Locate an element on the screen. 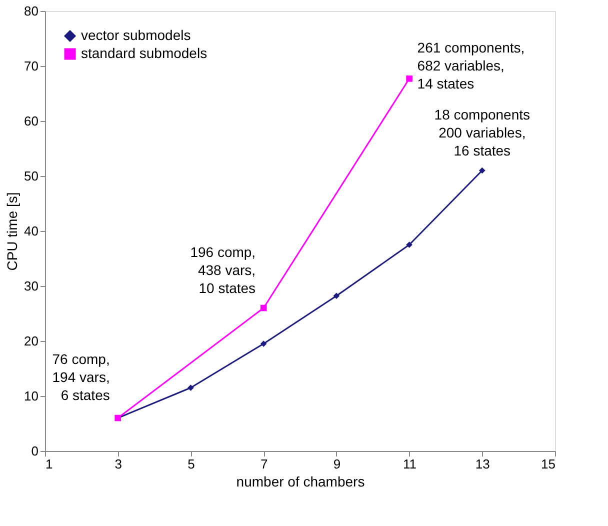  y-axis-title: CPU time [s] is located at coordinates (12, 231).